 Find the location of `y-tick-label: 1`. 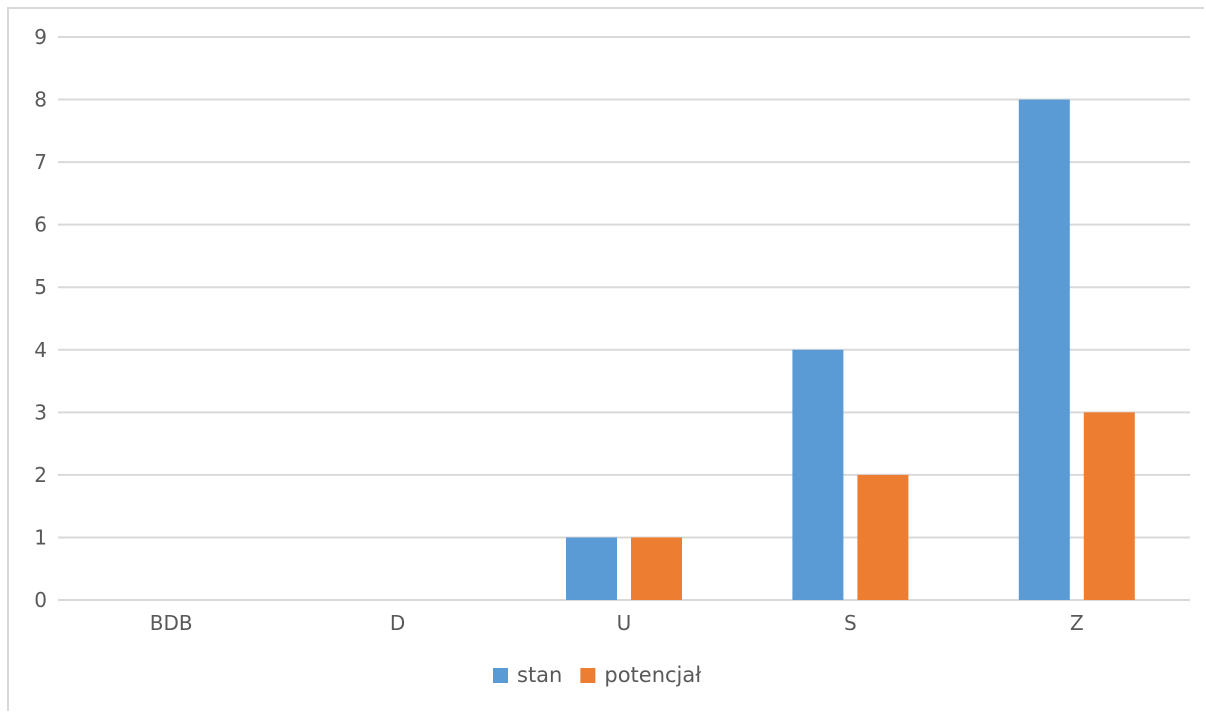

y-tick-label: 1 is located at coordinates (40, 537).